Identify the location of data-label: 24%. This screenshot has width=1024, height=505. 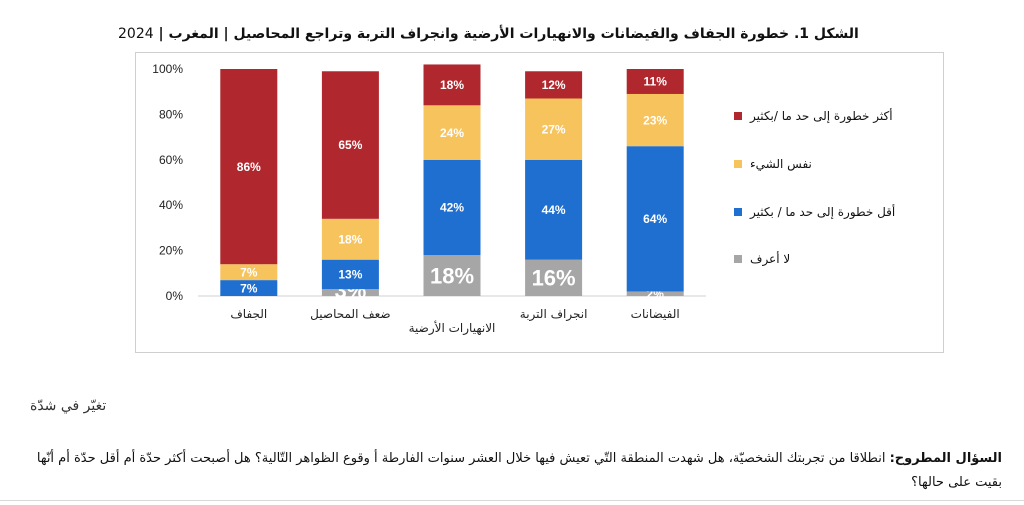
(452, 133).